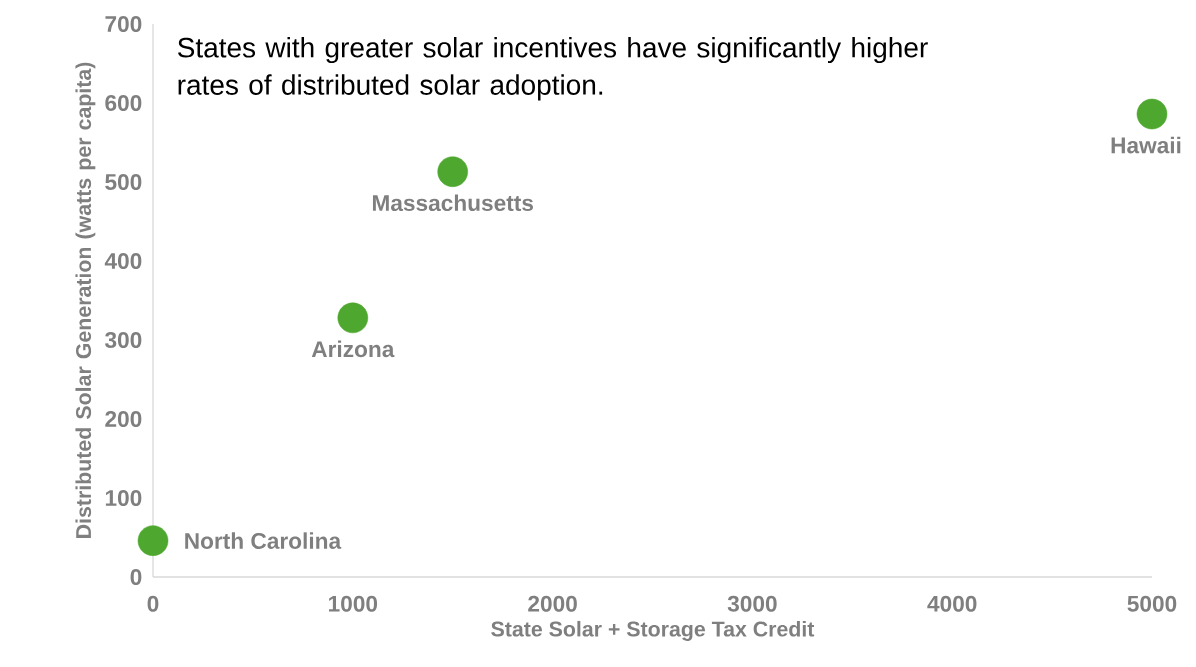 Image resolution: width=1196 pixels, height=667 pixels. What do you see at coordinates (653, 630) in the screenshot?
I see `x-axis-title: State Solar + Storage Tax Credit` at bounding box center [653, 630].